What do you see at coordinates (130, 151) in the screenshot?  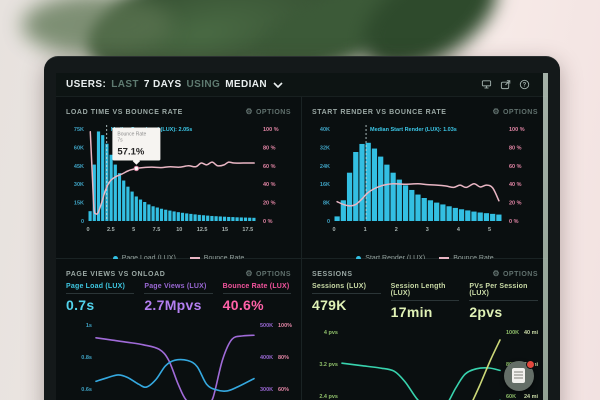 I see `svg-text: 57.1%` at bounding box center [130, 151].